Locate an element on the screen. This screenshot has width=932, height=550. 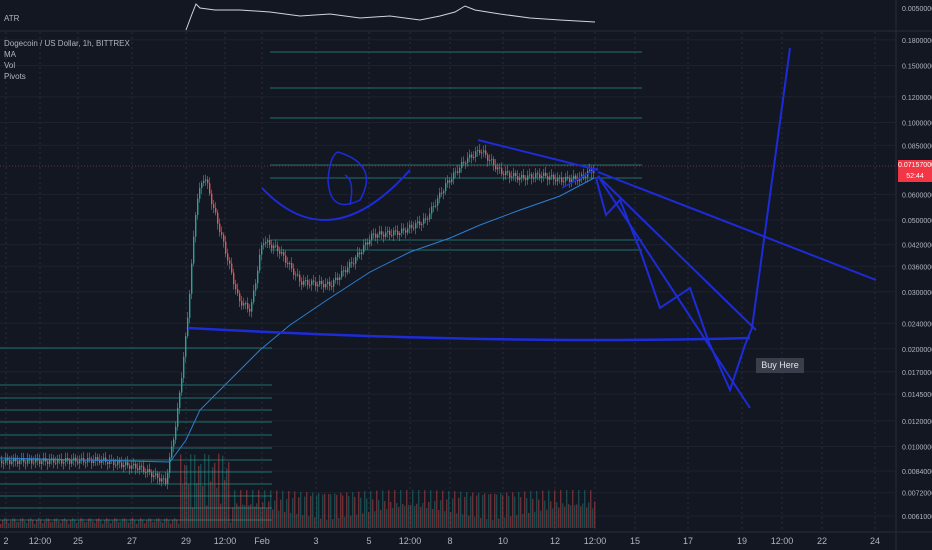
indicator-vol: Vol is located at coordinates (10, 65).